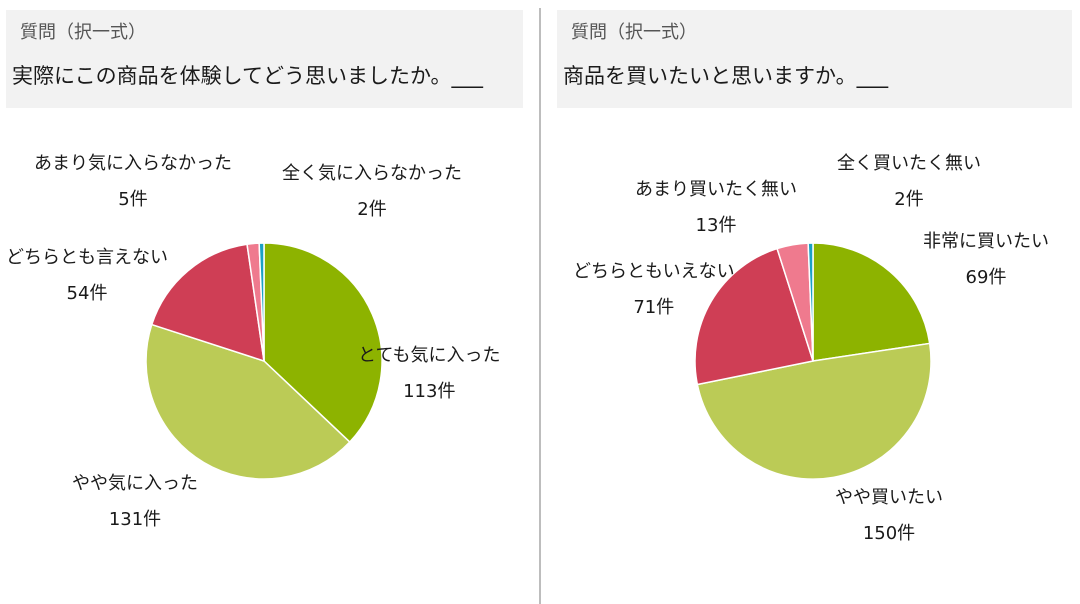 The height and width of the screenshot is (604, 1080). What do you see at coordinates (135, 501) in the screenshot?
I see `pie-label: やや気に入った 131件` at bounding box center [135, 501].